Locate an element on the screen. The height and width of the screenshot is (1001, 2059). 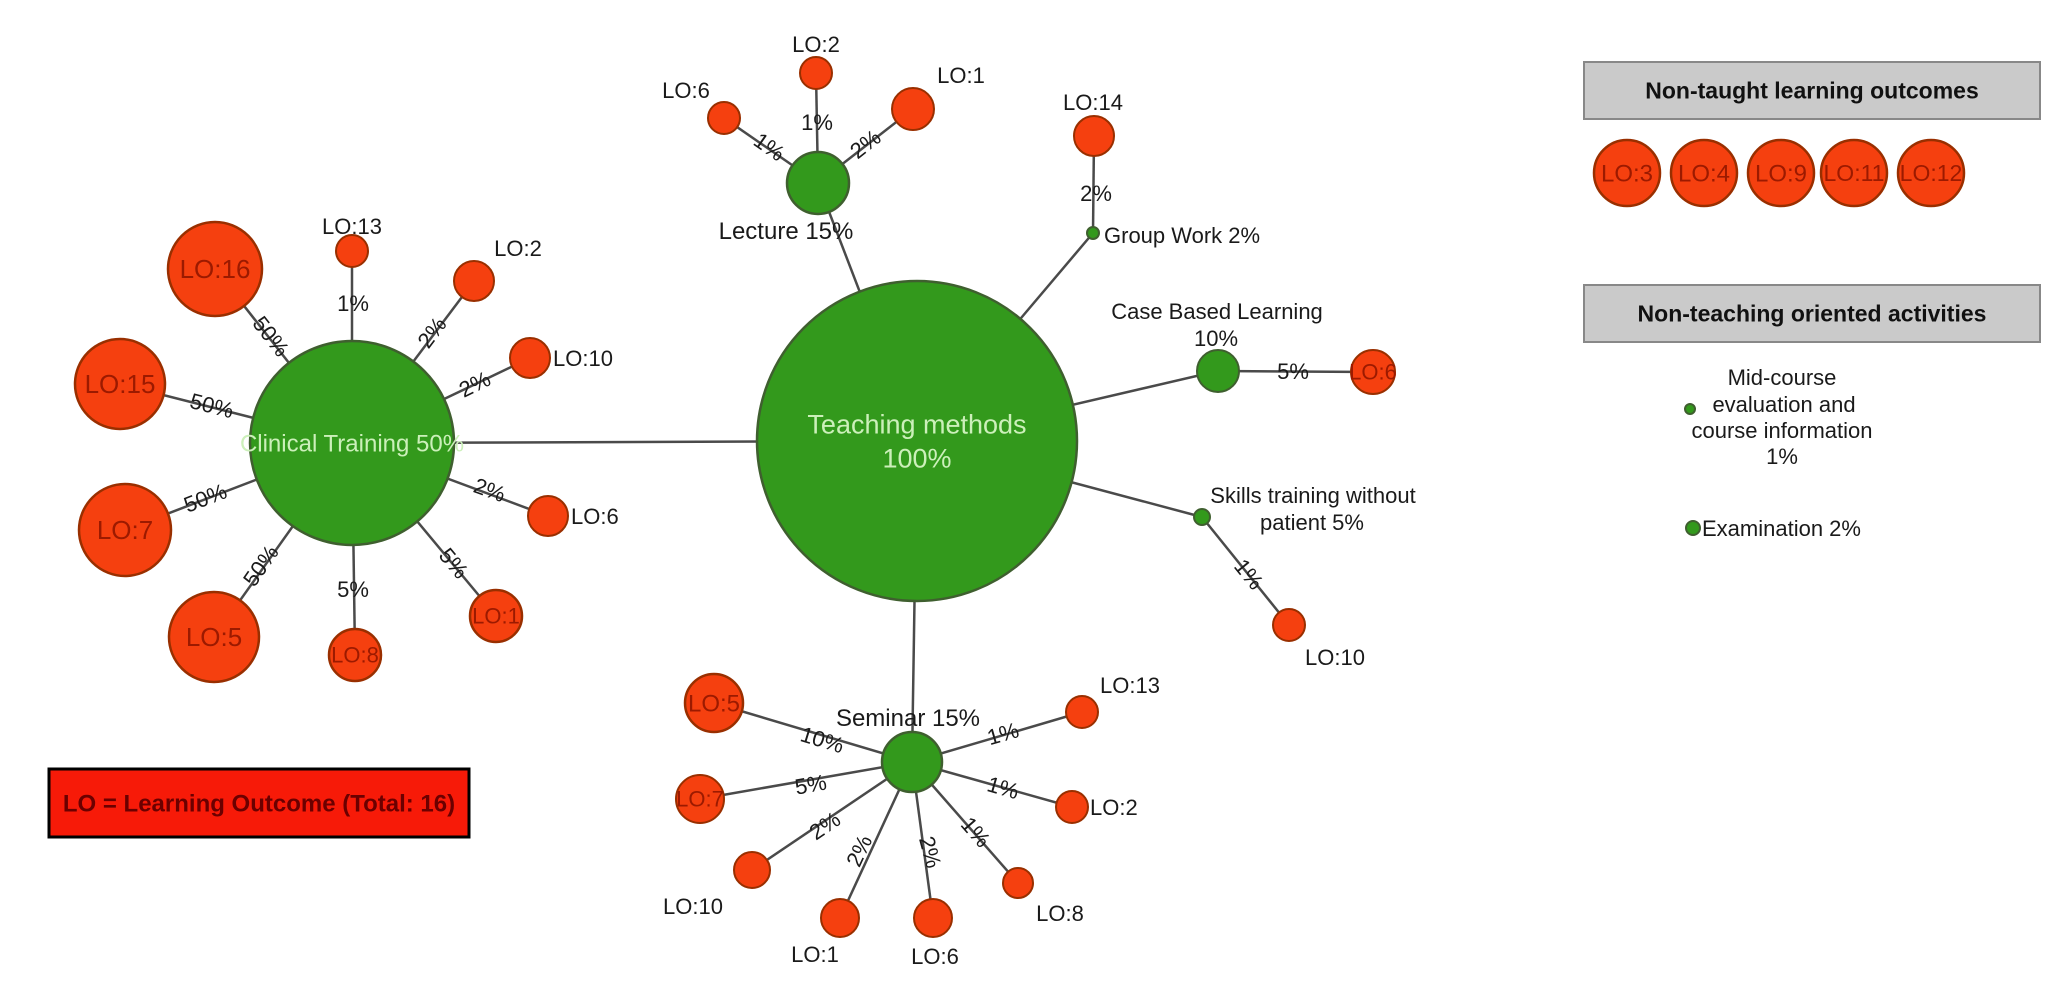
node-clinical-lo7-text: LO:7 is located at coordinates (125, 530).